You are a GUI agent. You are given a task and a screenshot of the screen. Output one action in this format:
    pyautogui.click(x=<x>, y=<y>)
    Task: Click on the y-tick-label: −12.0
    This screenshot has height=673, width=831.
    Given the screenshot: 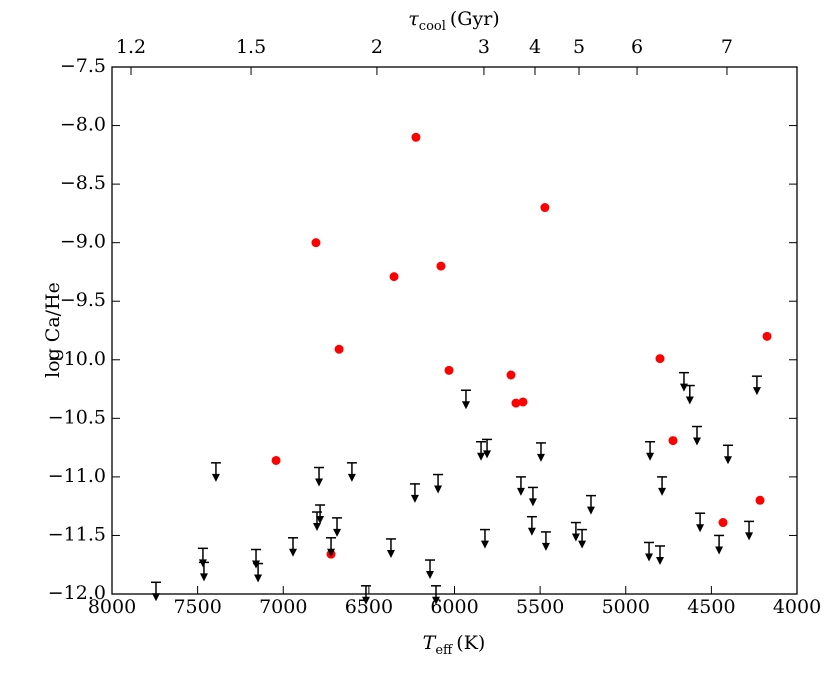 What is the action you would take?
    pyautogui.click(x=77, y=593)
    